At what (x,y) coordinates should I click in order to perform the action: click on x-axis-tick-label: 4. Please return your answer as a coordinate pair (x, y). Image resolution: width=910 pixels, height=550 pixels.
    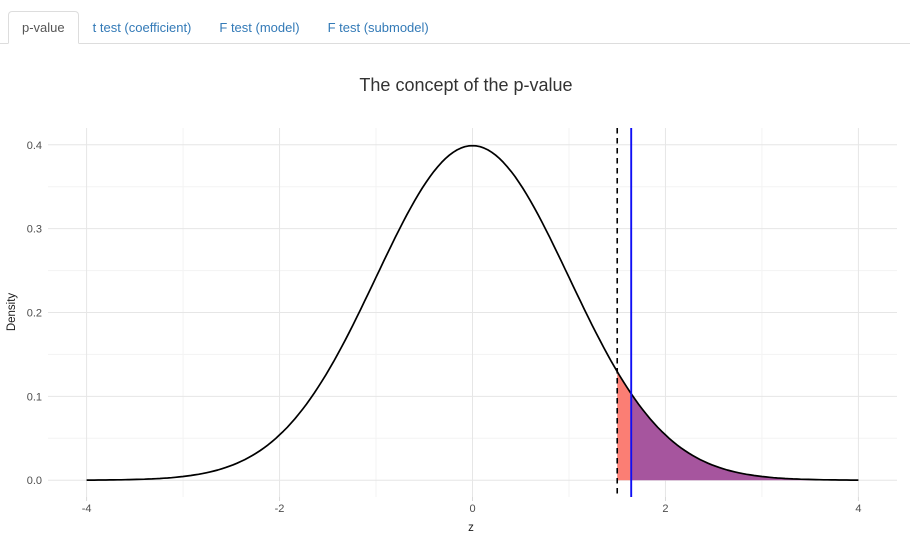
    Looking at the image, I should click on (858, 509).